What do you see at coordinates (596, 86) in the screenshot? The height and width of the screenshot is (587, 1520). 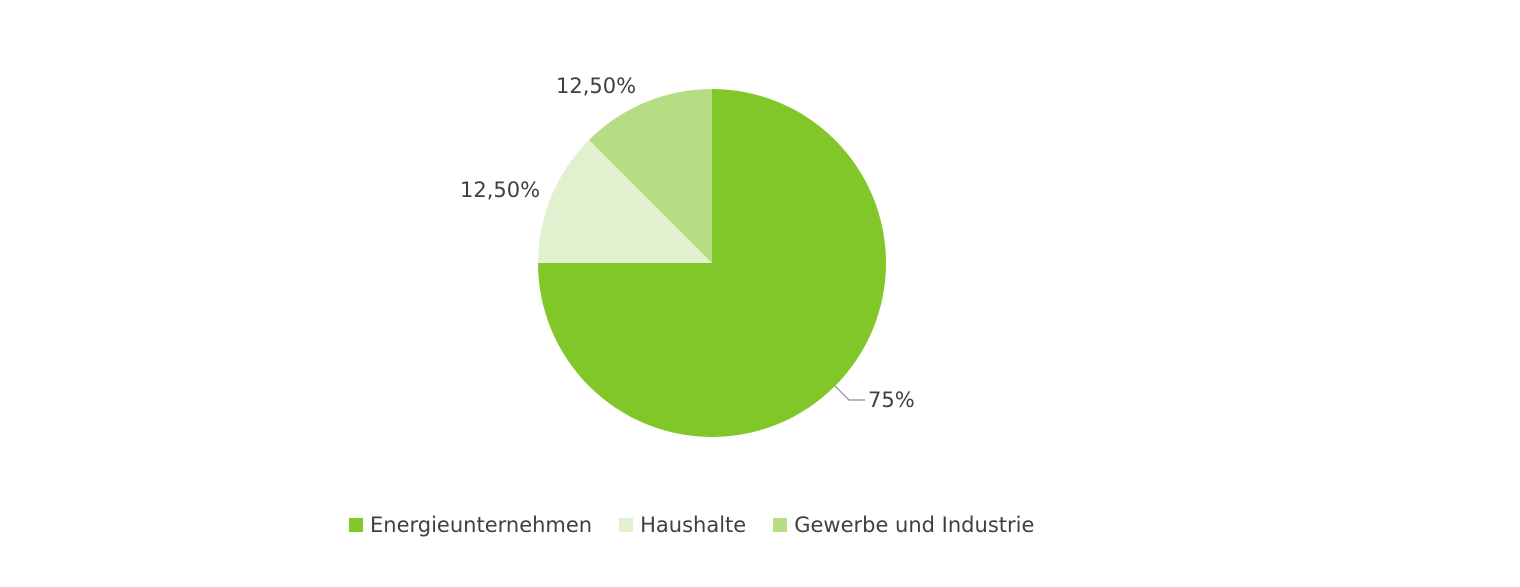 I see `slice-label-gewerbe-und-industrie: 12,50%` at bounding box center [596, 86].